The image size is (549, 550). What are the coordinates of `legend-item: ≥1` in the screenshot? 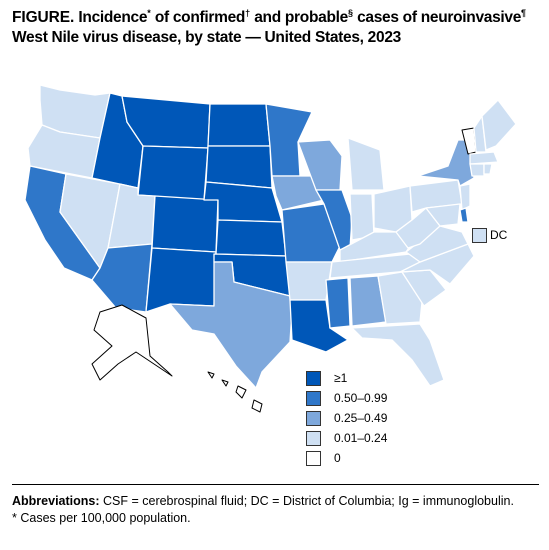 It's located at (346, 378).